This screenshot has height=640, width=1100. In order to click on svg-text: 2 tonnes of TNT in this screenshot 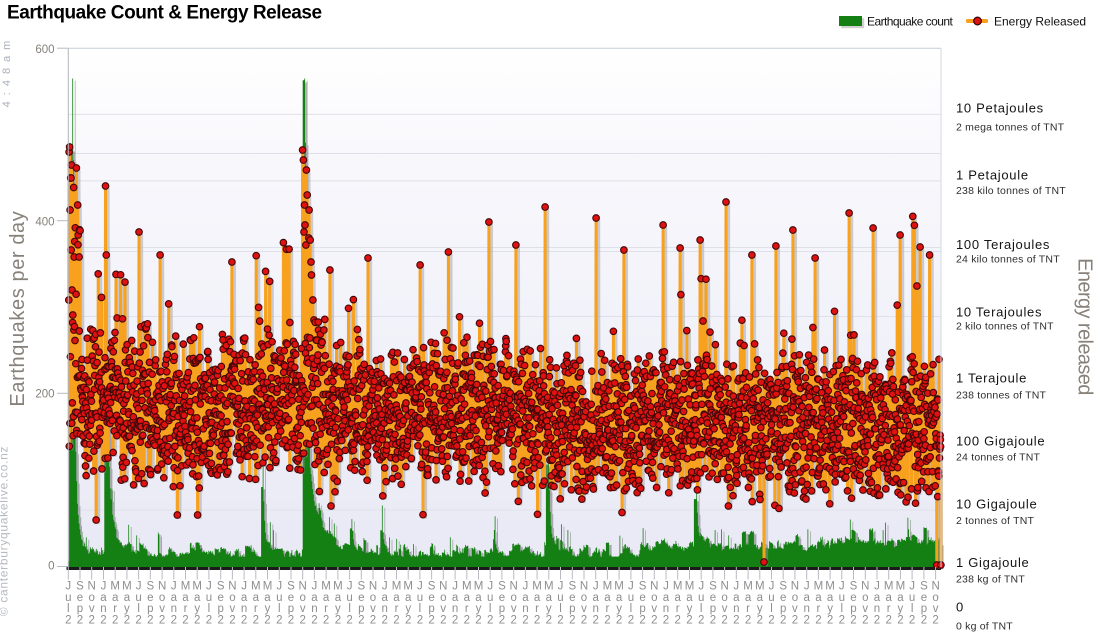, I will do `click(995, 521)`.